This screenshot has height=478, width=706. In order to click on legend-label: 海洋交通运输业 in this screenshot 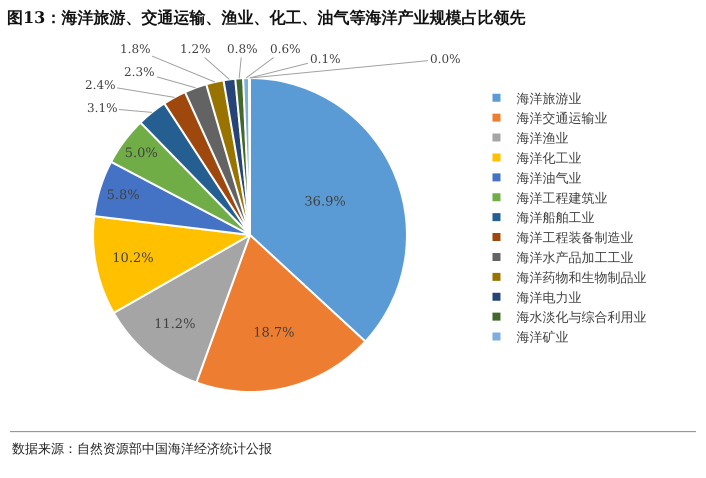, I will do `click(562, 118)`.